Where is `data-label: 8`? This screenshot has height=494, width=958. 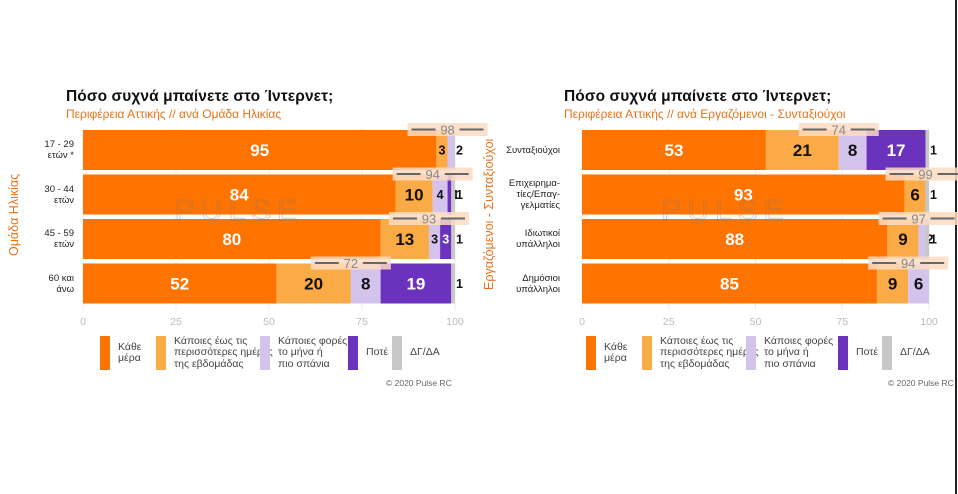
data-label: 8 is located at coordinates (365, 284).